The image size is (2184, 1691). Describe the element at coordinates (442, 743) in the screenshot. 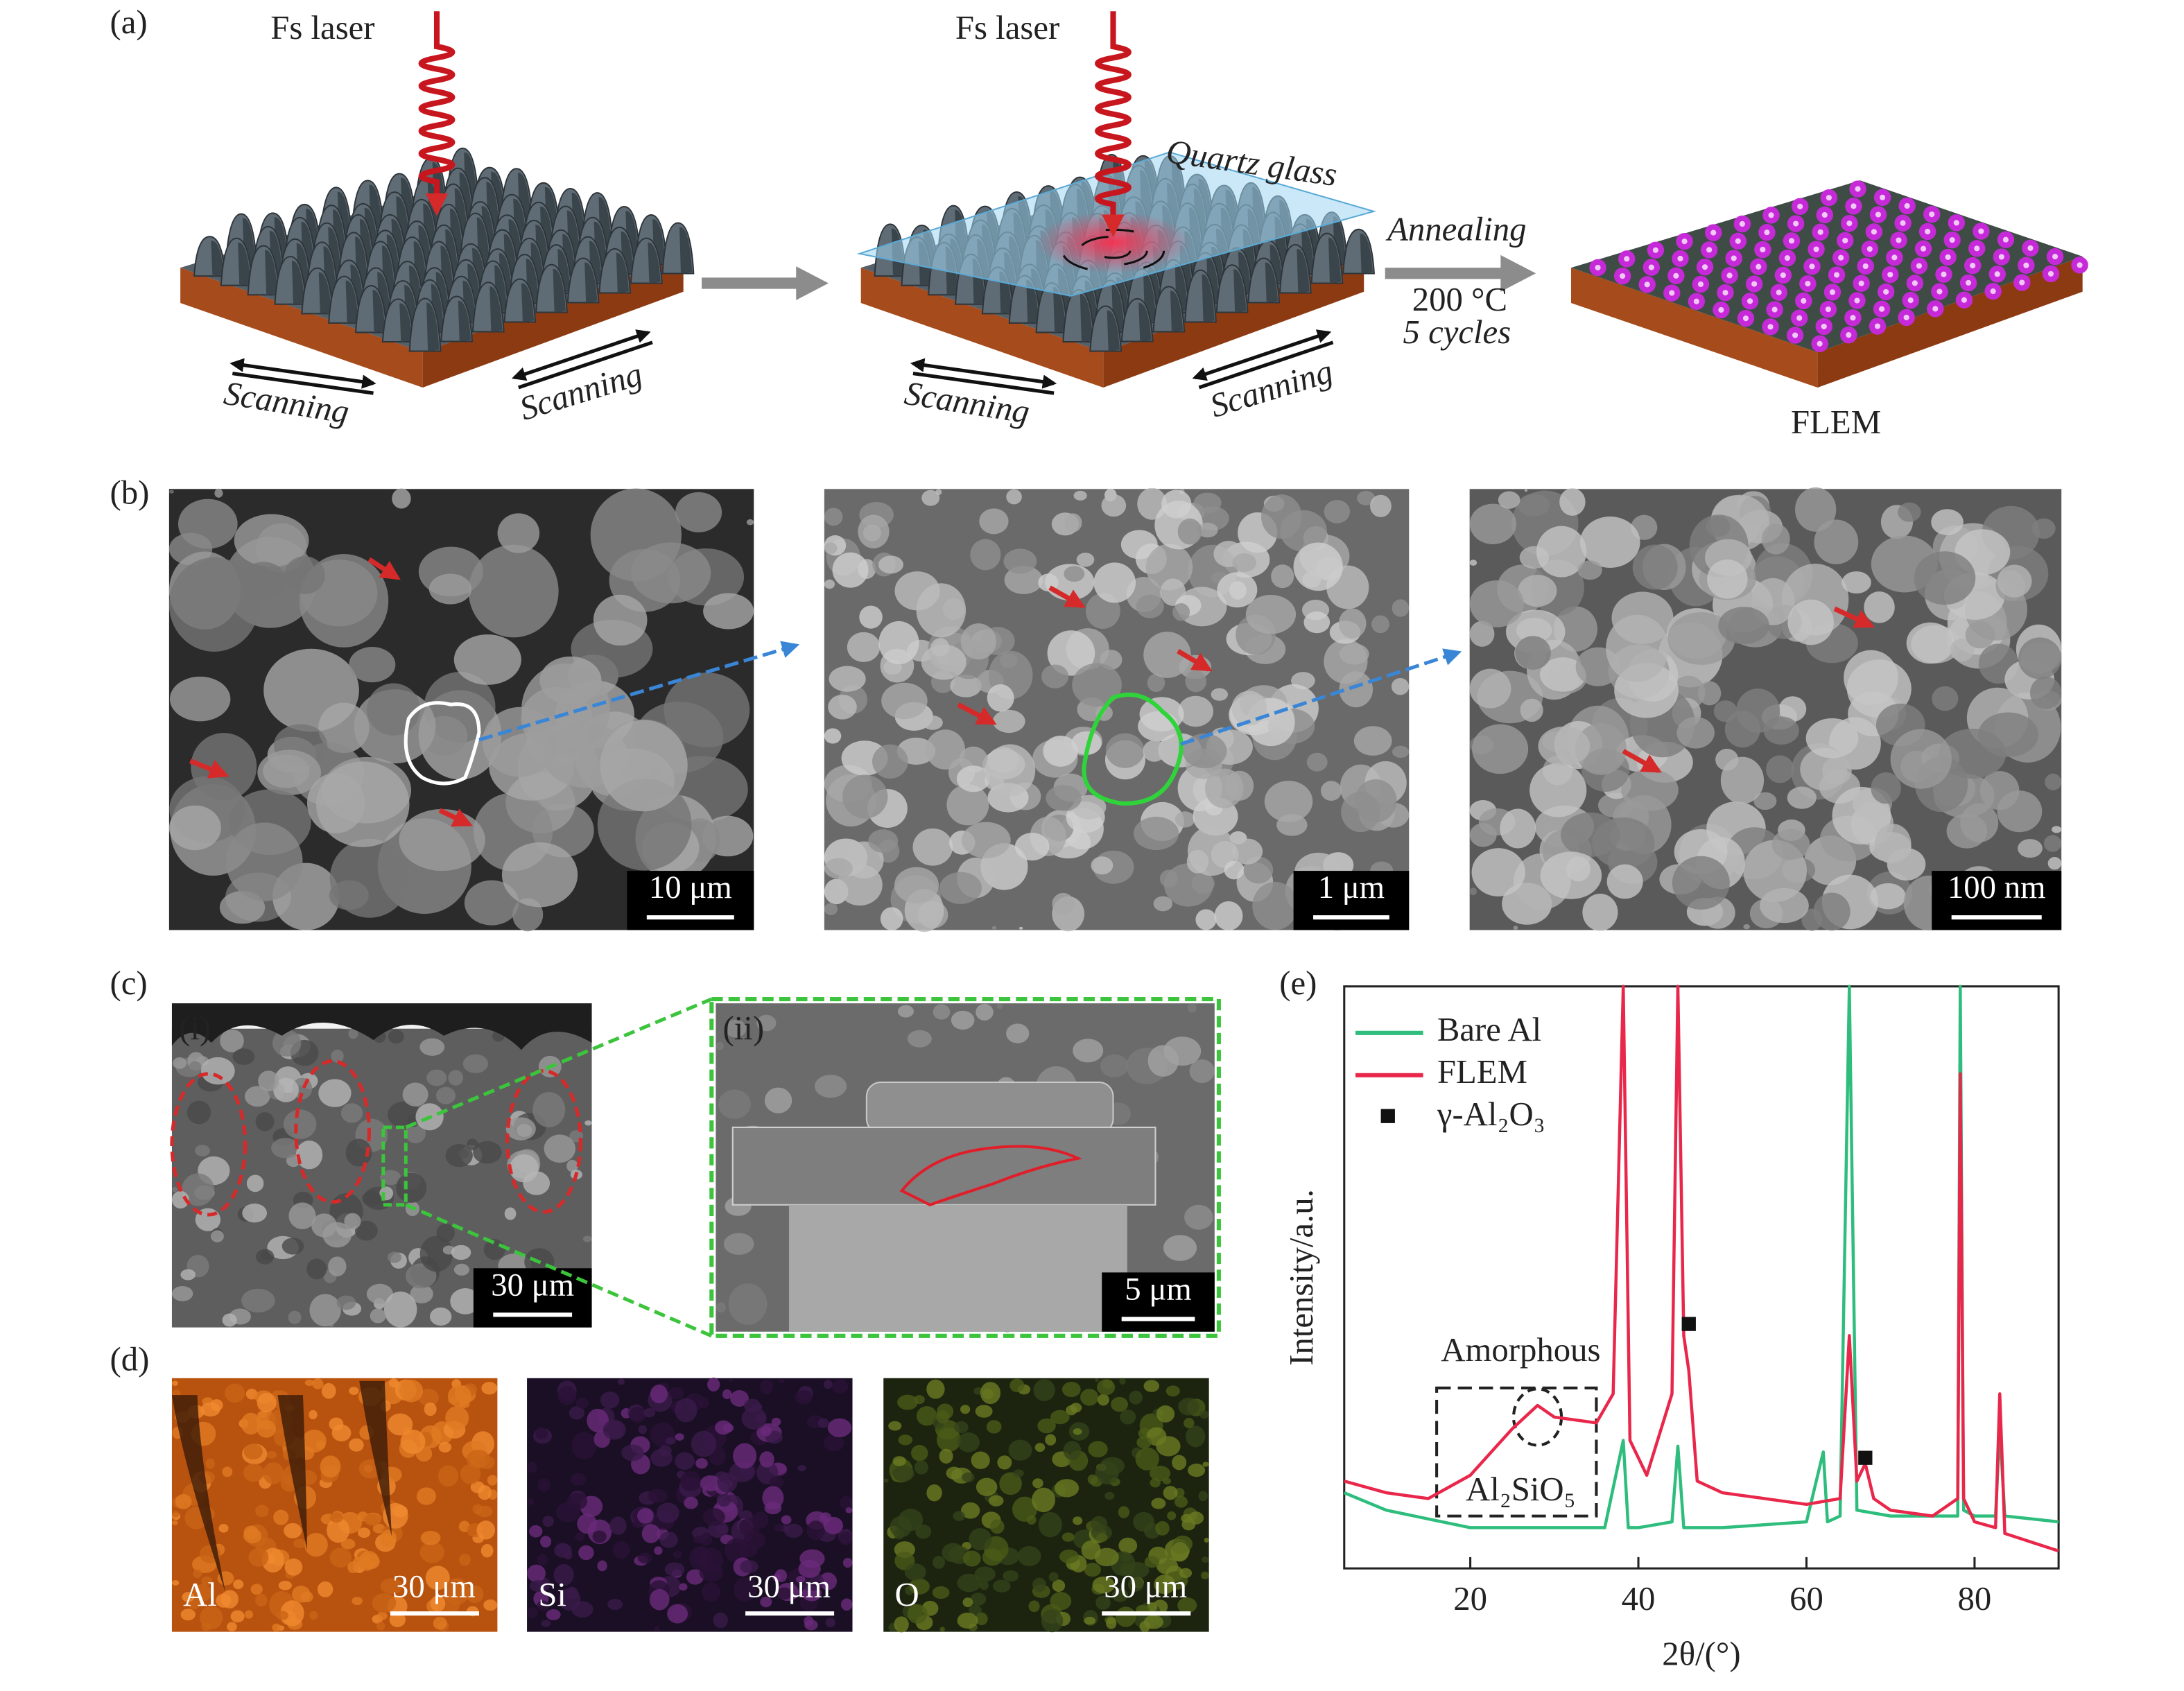

I see `region-outline` at that location.